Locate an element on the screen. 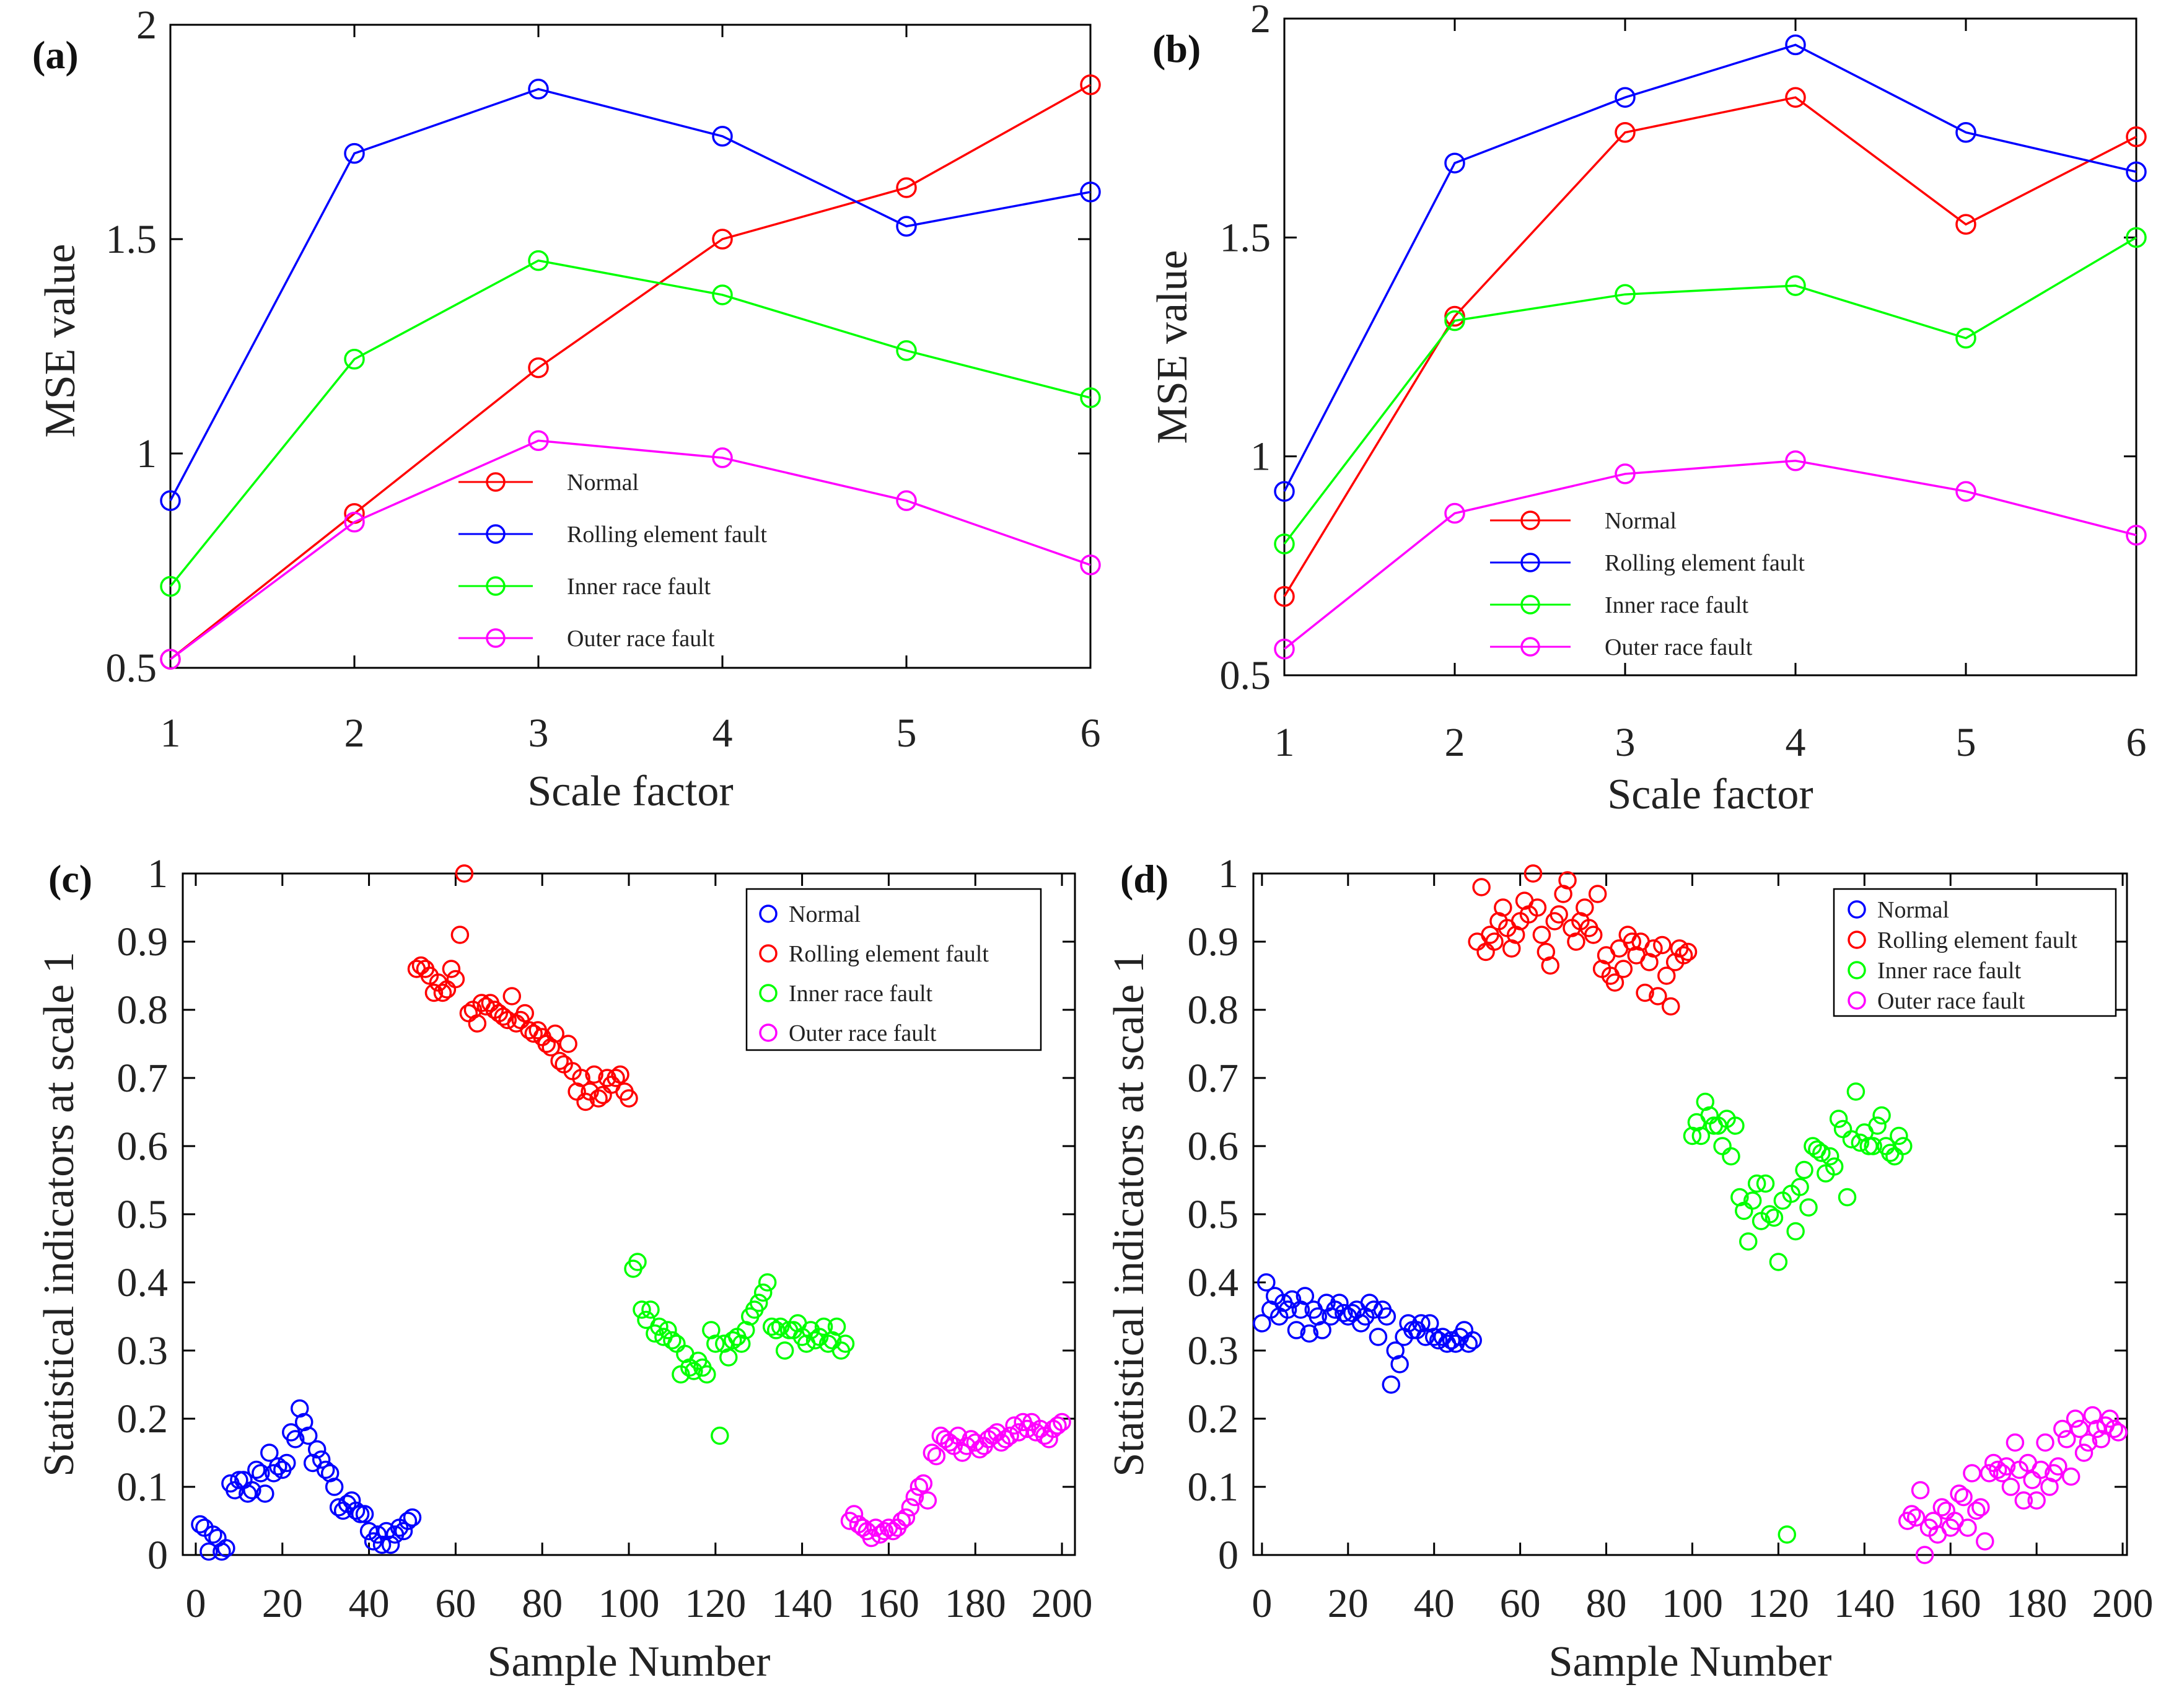  legend-label: Rolling element fault is located at coordinates (1977, 940).